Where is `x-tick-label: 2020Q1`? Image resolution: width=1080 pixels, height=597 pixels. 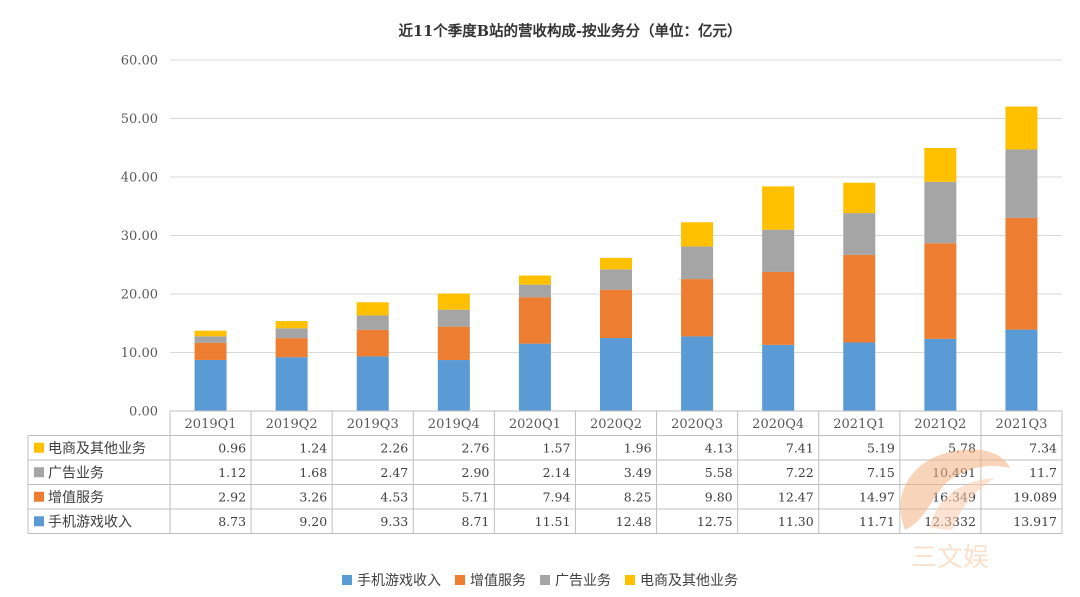 x-tick-label: 2020Q1 is located at coordinates (535, 424).